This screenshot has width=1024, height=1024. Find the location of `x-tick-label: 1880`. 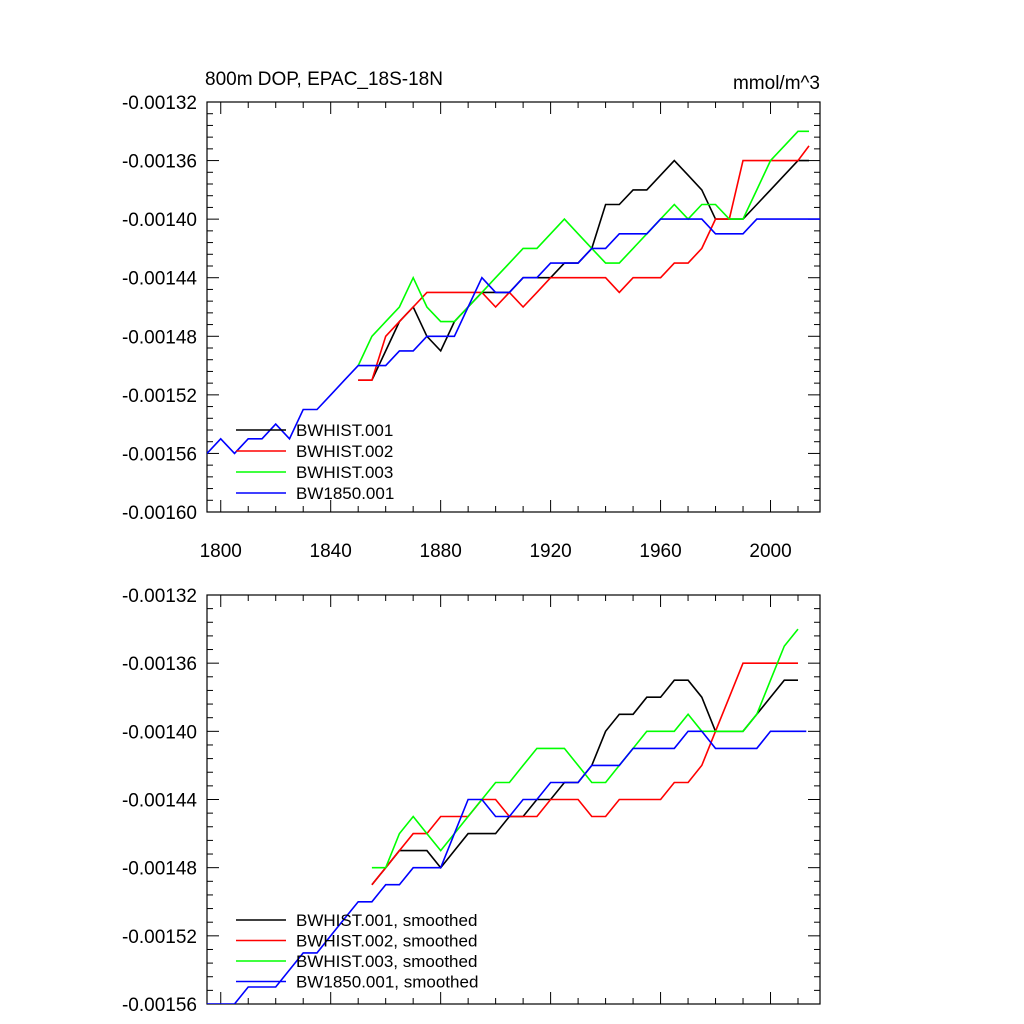

x-tick-label: 1880 is located at coordinates (441, 551).